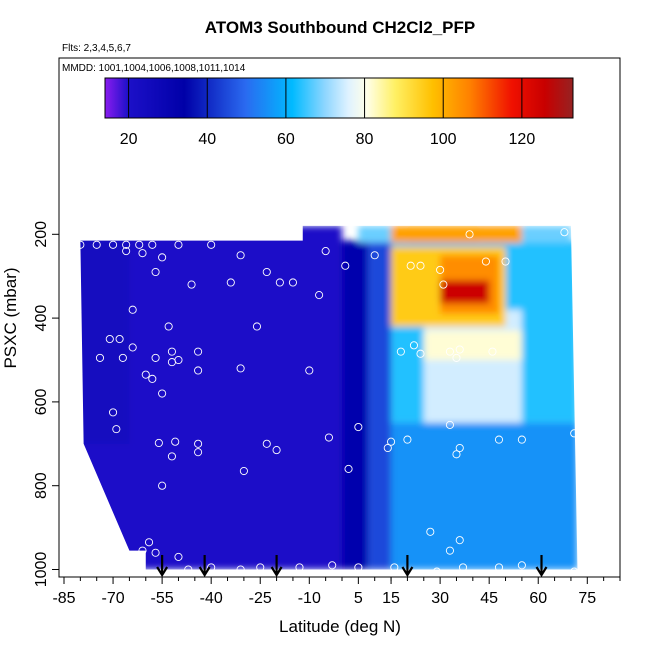  What do you see at coordinates (211, 598) in the screenshot?
I see `x-tick-label: -40` at bounding box center [211, 598].